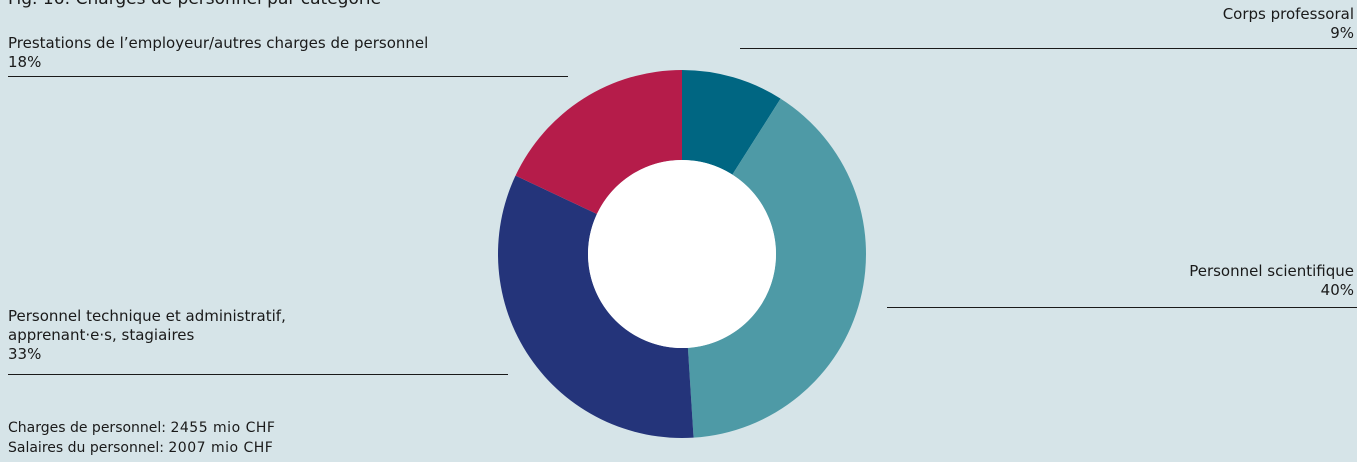 Image resolution: width=1357 pixels, height=462 pixels. Describe the element at coordinates (598, 142) in the screenshot. I see `donut-slice-prestations-de-l-employeur-autres-charges-de-personnel` at that location.